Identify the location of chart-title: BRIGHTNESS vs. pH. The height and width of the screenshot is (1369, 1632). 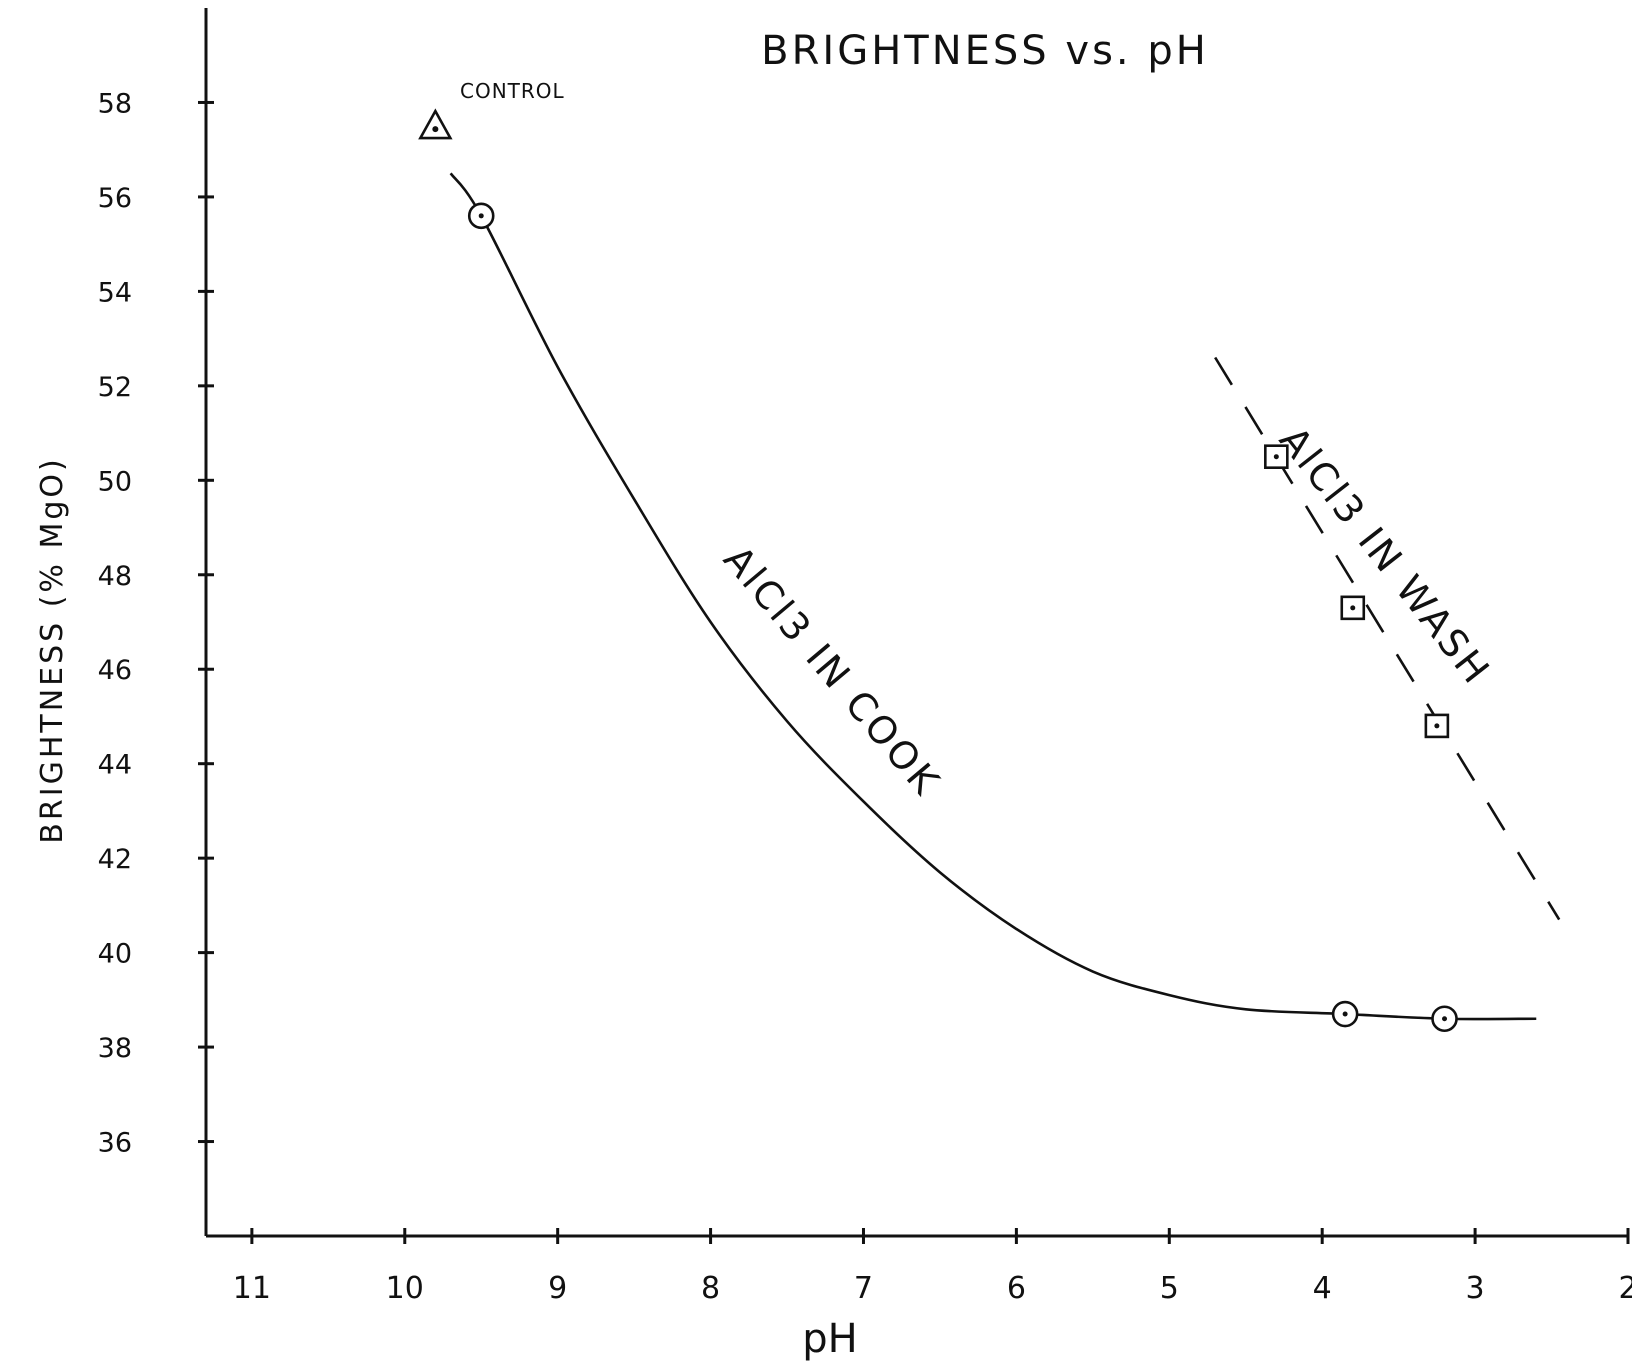
(985, 51).